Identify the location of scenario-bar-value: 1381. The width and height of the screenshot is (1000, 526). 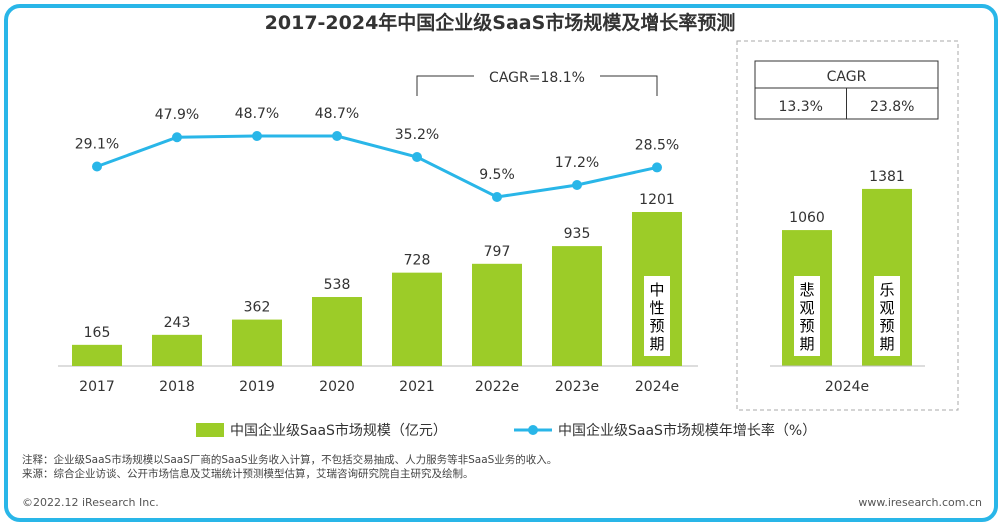
(887, 177).